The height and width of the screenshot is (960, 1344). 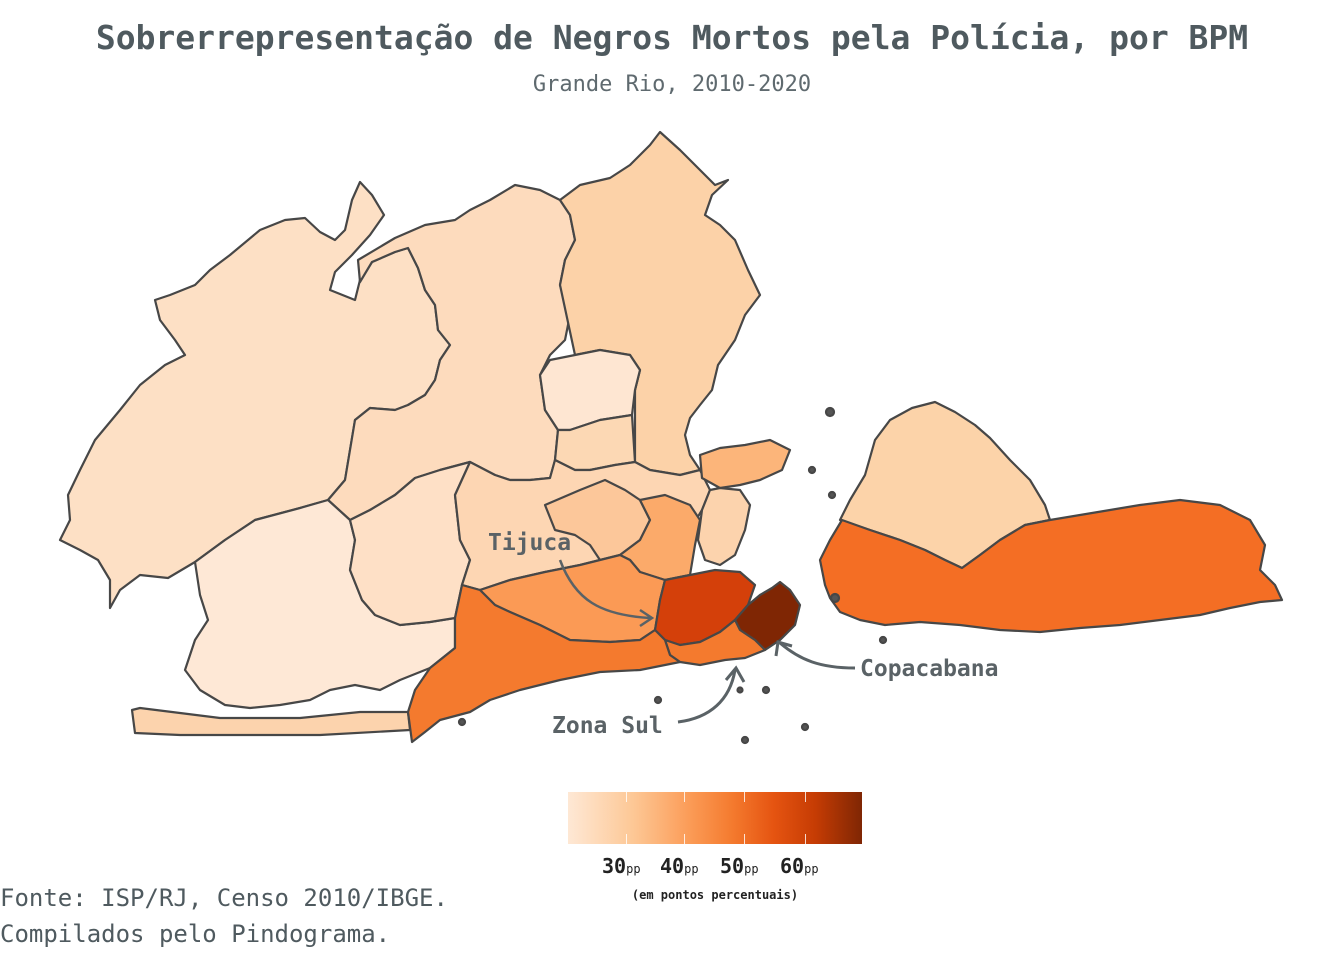 I want to click on region-bay-island, so click(x=745, y=464).